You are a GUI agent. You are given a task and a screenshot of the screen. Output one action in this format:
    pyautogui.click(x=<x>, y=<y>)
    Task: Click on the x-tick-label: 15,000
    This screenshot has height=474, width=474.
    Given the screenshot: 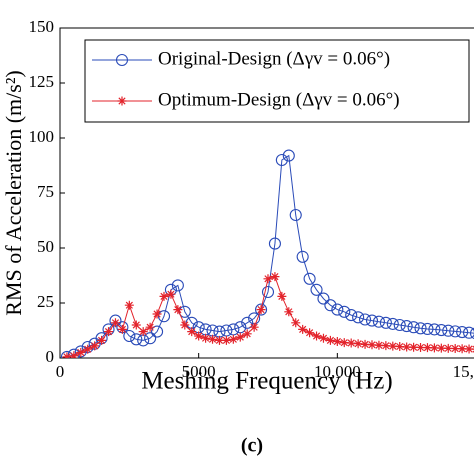 What is the action you would take?
    pyautogui.click(x=463, y=371)
    